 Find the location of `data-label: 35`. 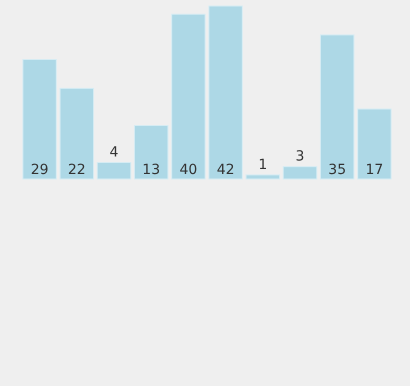

data-label: 35 is located at coordinates (337, 170).